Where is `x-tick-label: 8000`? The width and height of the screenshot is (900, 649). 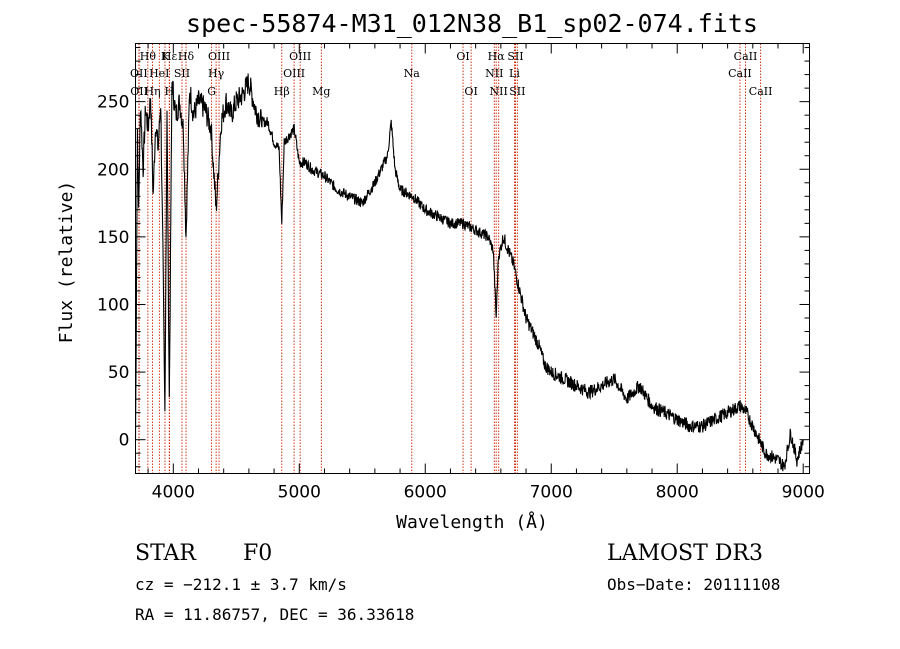
x-tick-label: 8000 is located at coordinates (677, 493).